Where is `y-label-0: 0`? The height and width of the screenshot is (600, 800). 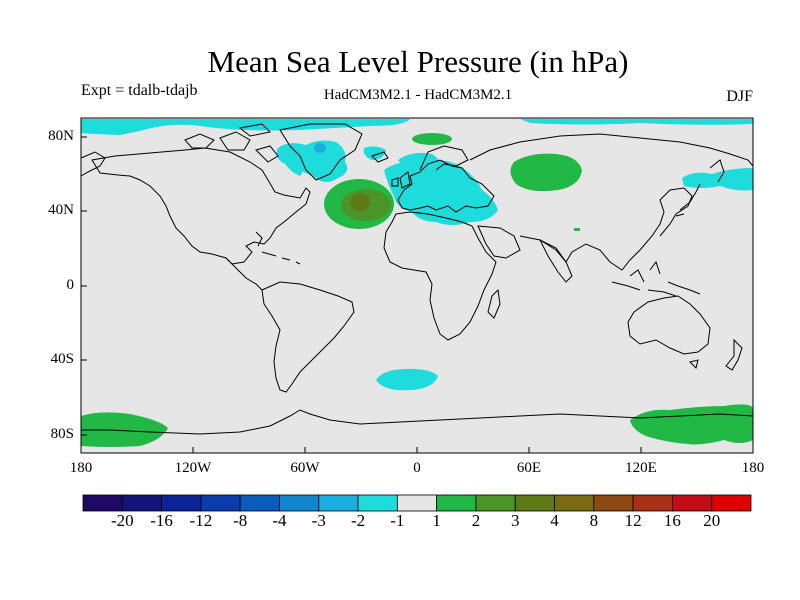 y-label-0: 0 is located at coordinates (70, 285).